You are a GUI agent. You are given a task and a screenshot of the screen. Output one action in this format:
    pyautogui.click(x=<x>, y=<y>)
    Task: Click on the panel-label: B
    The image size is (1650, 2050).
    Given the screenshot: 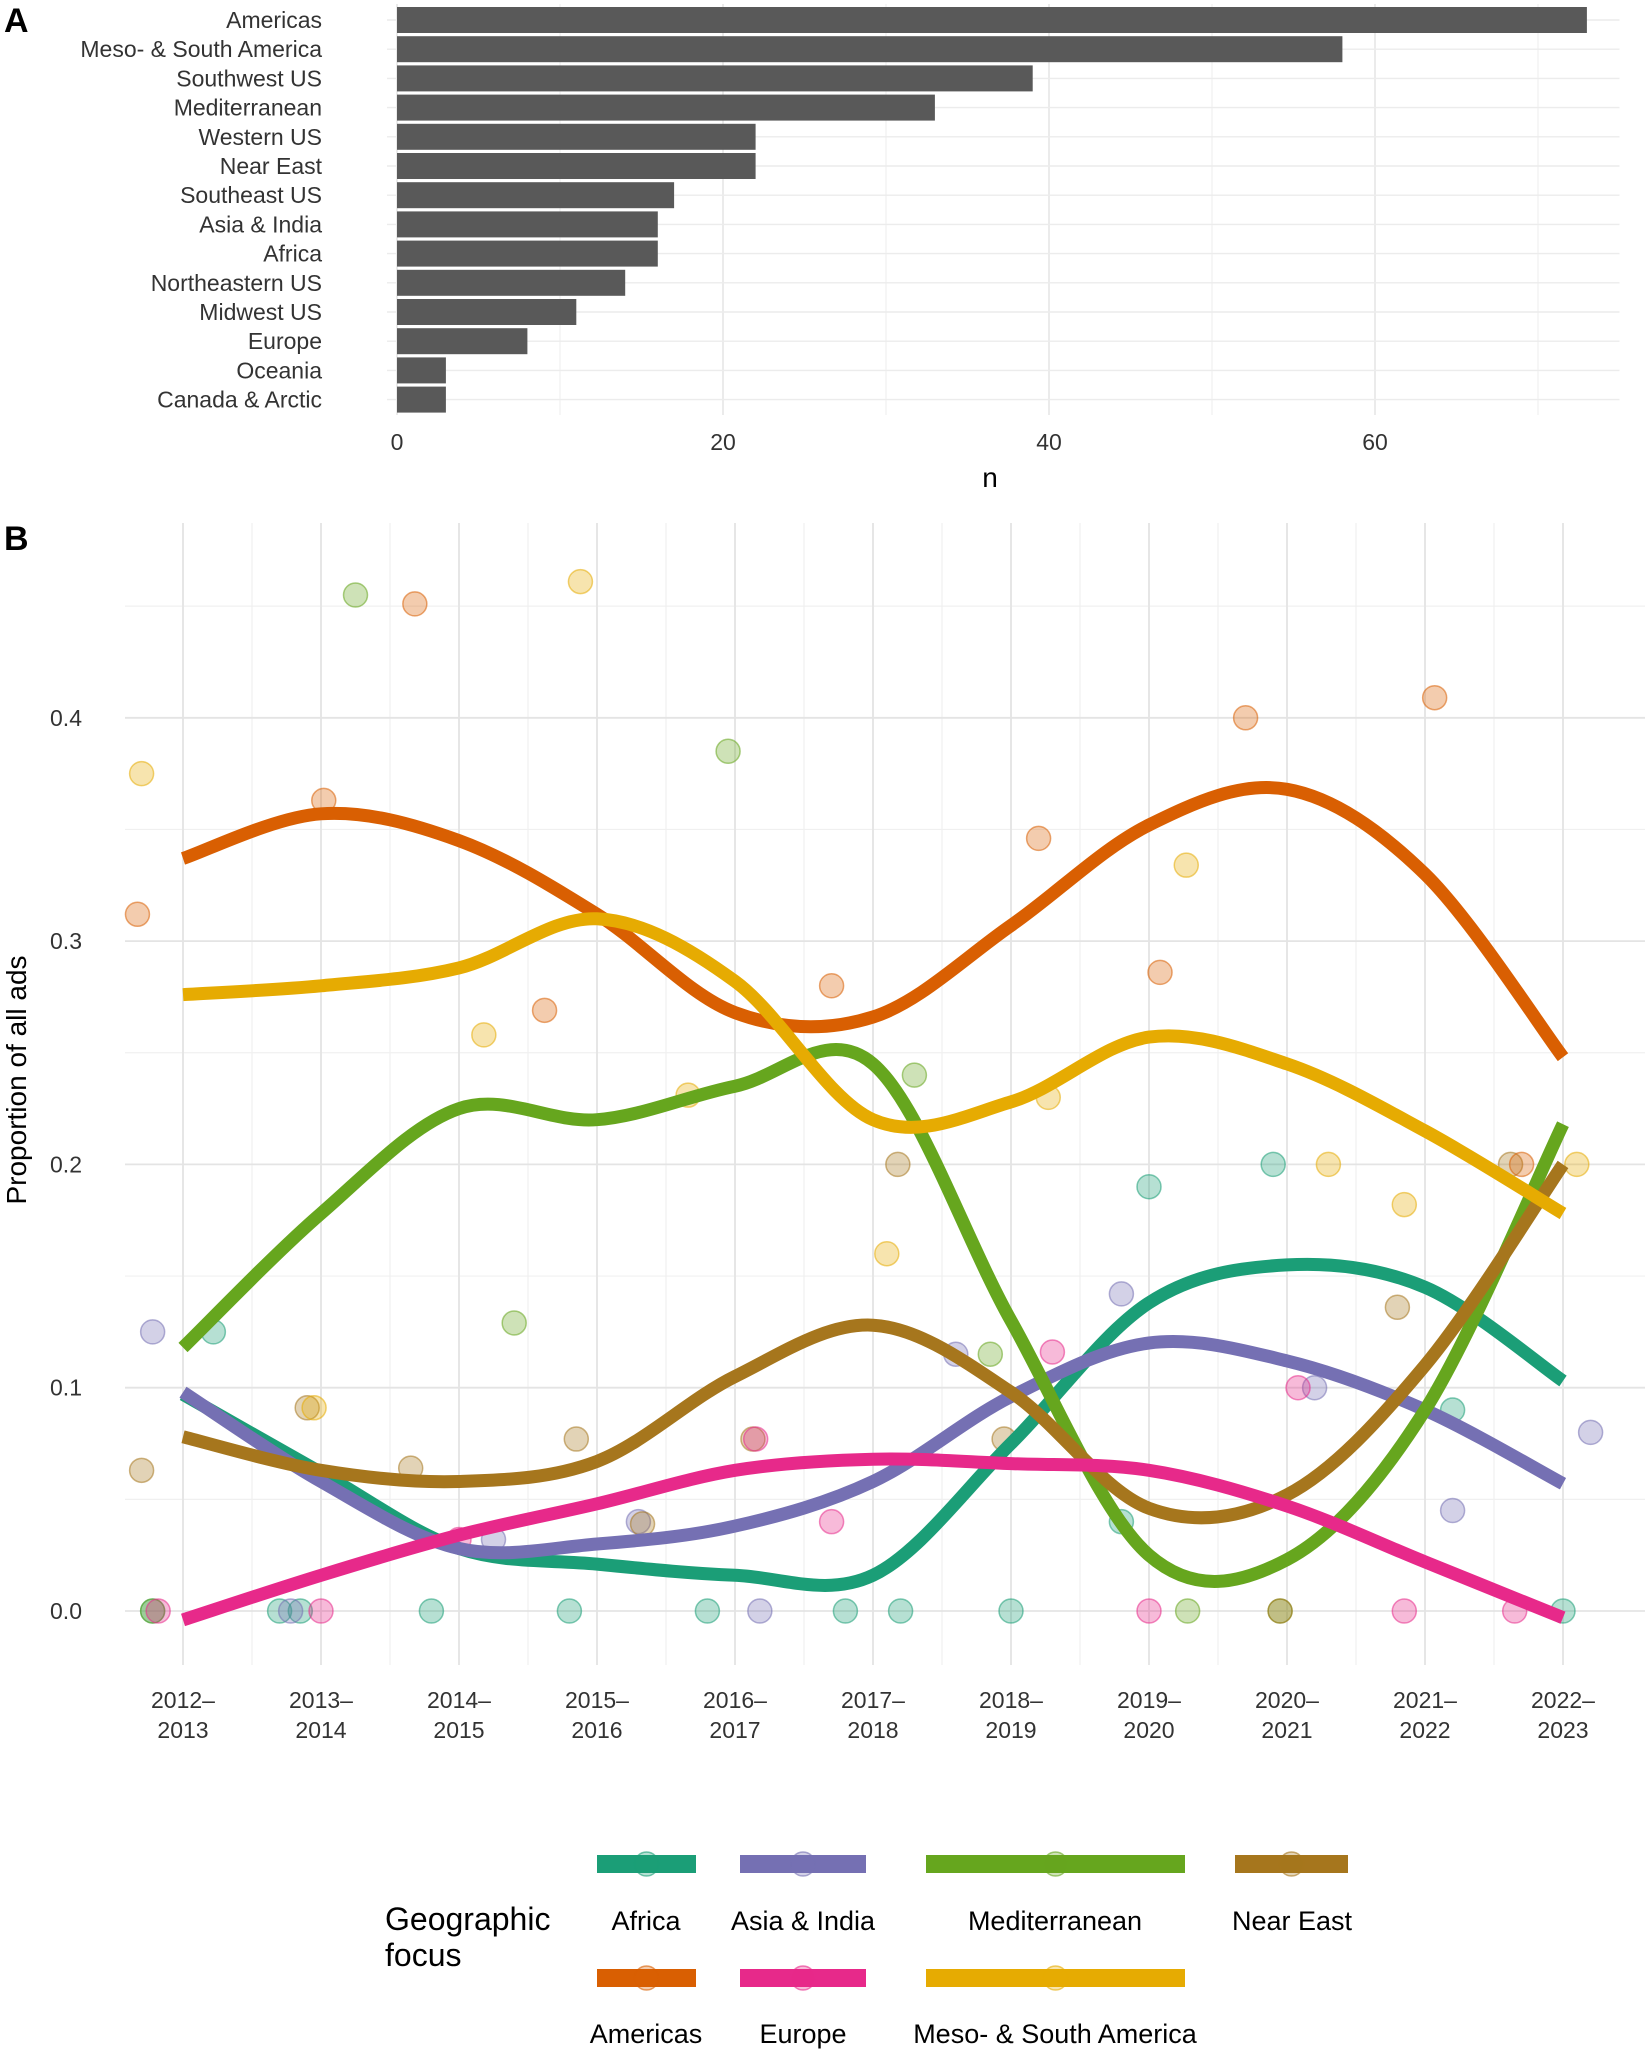 What is the action you would take?
    pyautogui.click(x=16, y=539)
    